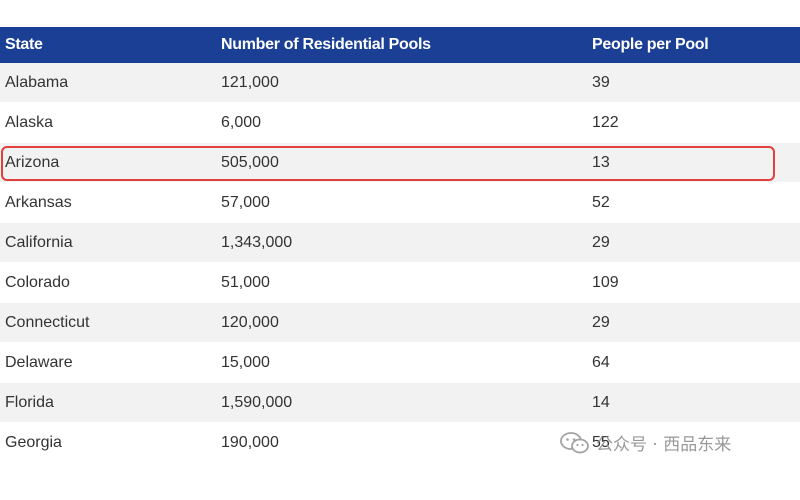  I want to click on cell-people-per-pool: 39, so click(601, 82).